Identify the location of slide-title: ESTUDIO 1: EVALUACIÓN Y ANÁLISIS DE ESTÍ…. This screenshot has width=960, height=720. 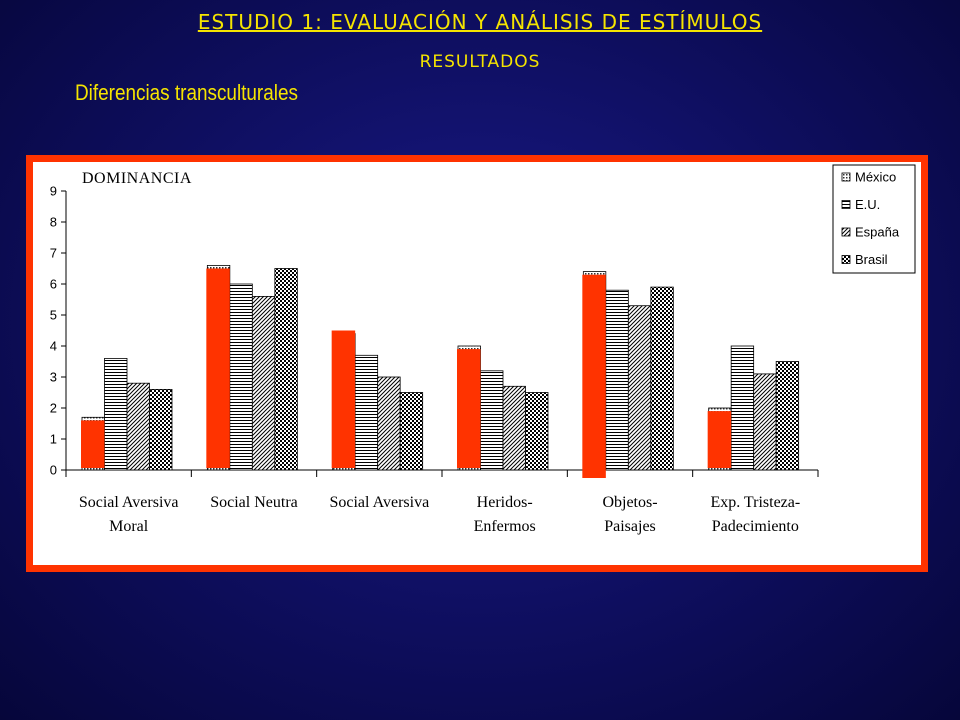
(480, 22).